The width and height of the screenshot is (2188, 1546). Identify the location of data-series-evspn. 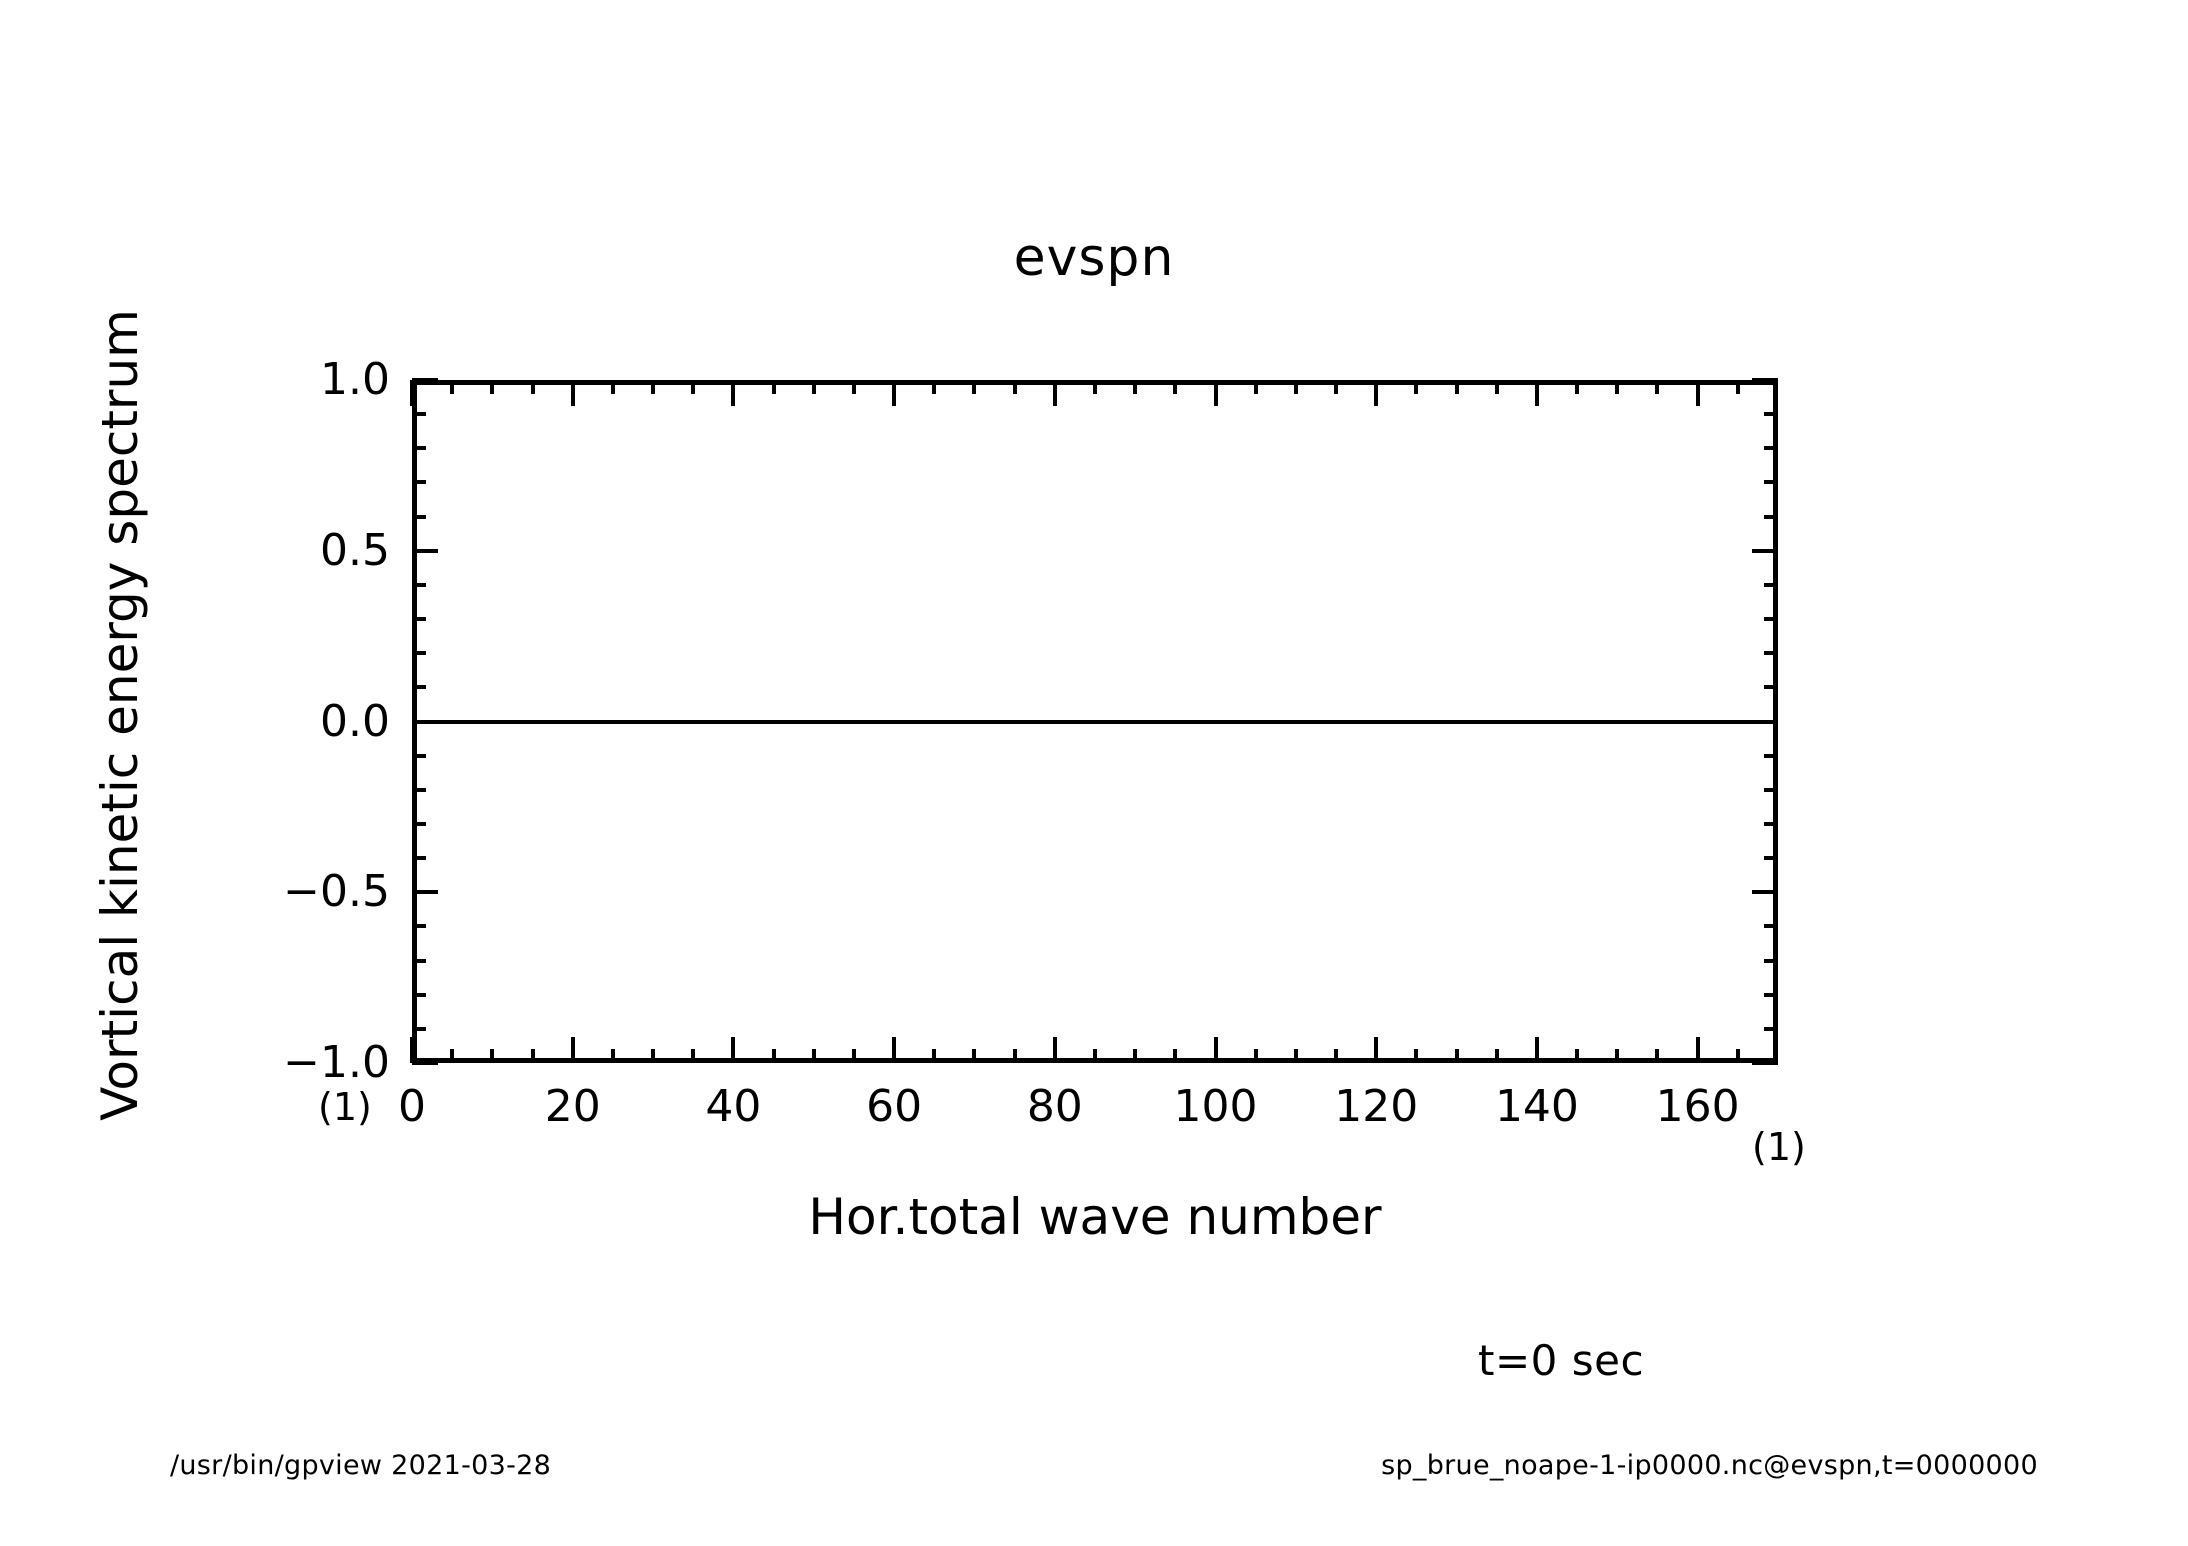
(1095, 721).